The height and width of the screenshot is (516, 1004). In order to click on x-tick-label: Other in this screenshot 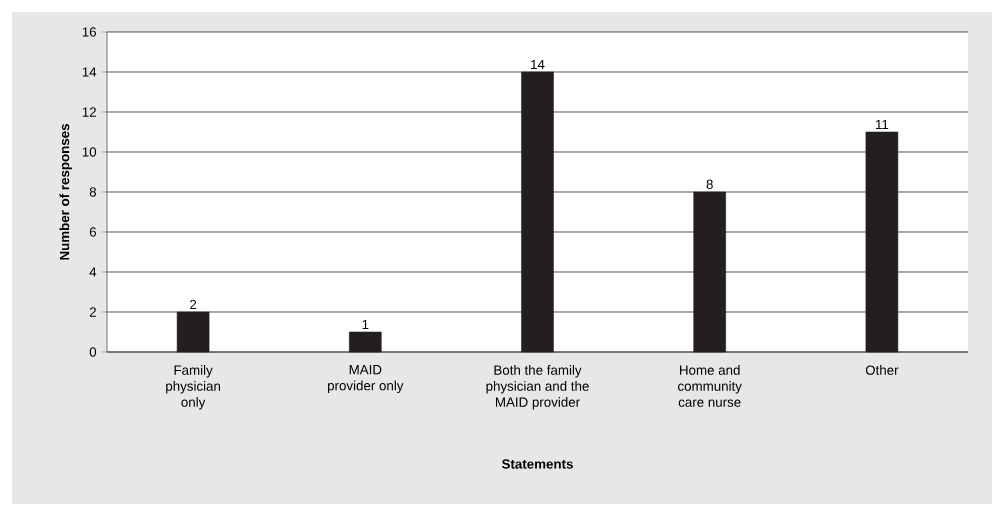, I will do `click(882, 370)`.